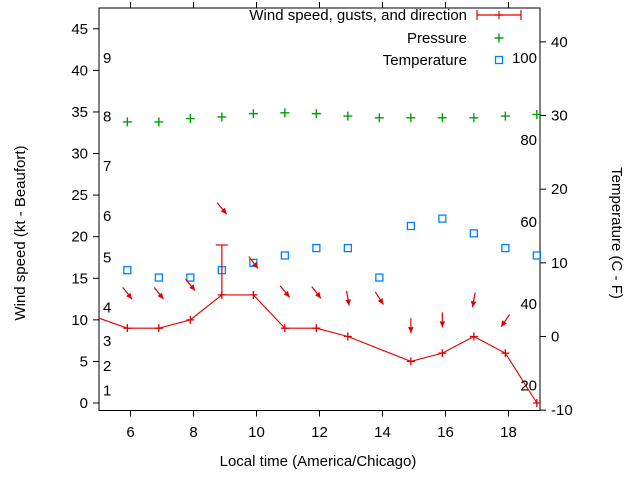 Image resolution: width=640 pixels, height=485 pixels. I want to click on fahrenheit-label: 60, so click(528, 222).